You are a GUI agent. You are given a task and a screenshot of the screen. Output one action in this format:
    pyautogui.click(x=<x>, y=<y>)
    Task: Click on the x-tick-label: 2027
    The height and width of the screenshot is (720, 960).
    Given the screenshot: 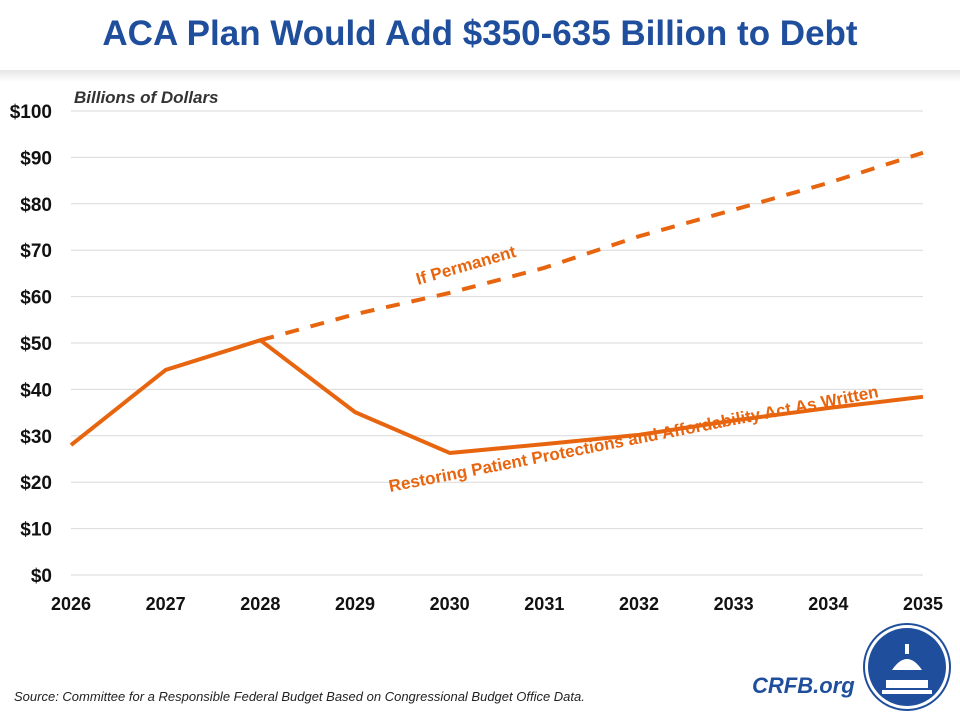 What is the action you would take?
    pyautogui.click(x=166, y=604)
    